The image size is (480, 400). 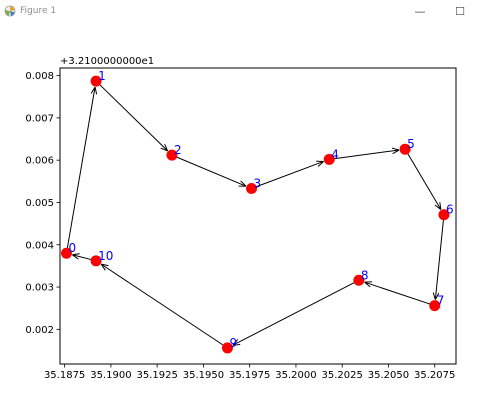 I want to click on x-tick-label: 35.2075, so click(x=434, y=375).